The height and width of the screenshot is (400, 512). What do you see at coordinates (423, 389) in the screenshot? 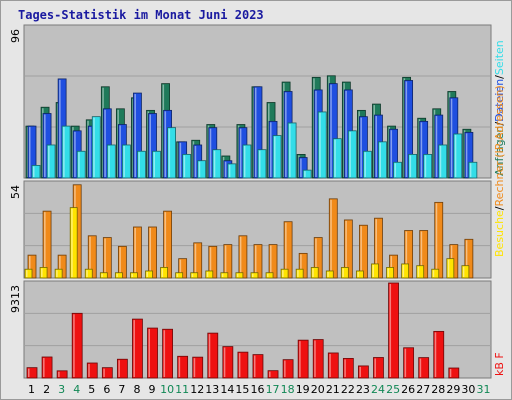
I see `x-tick-day-27: 27` at bounding box center [423, 389].